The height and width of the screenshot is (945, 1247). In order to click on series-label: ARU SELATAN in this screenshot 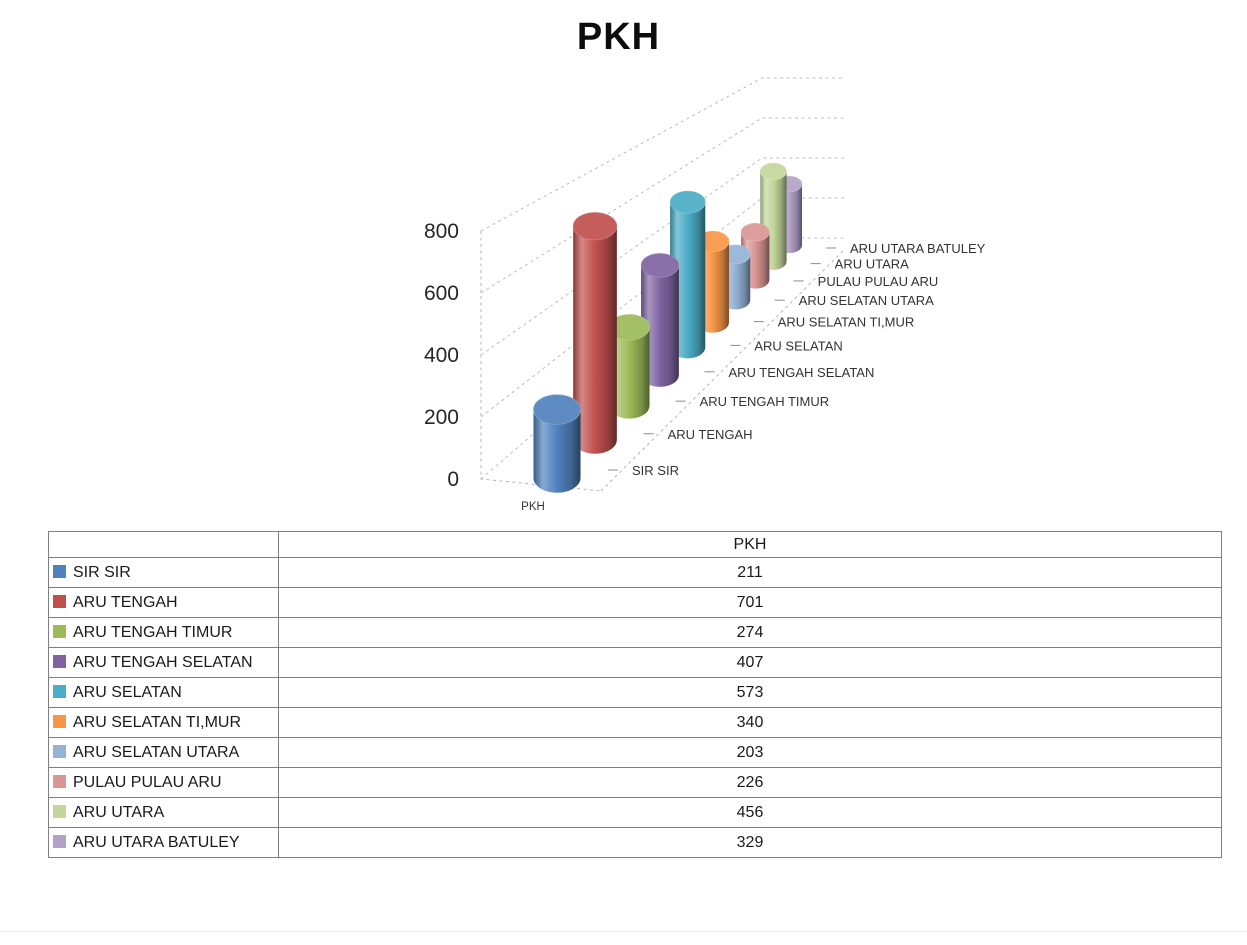, I will do `click(798, 345)`.